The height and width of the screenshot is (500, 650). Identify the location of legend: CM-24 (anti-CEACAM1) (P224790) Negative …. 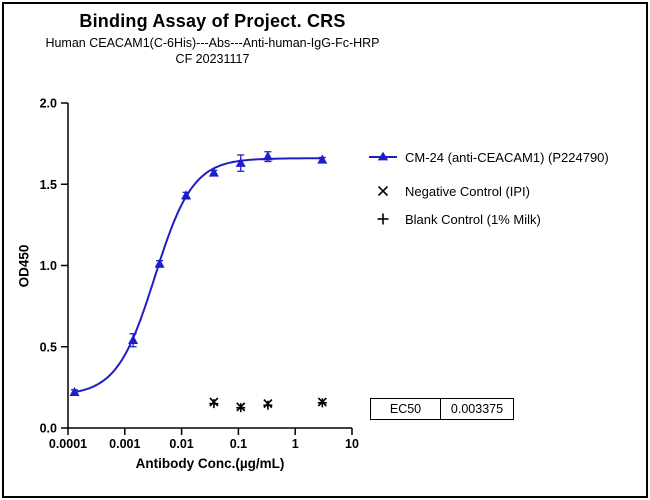
(488, 188).